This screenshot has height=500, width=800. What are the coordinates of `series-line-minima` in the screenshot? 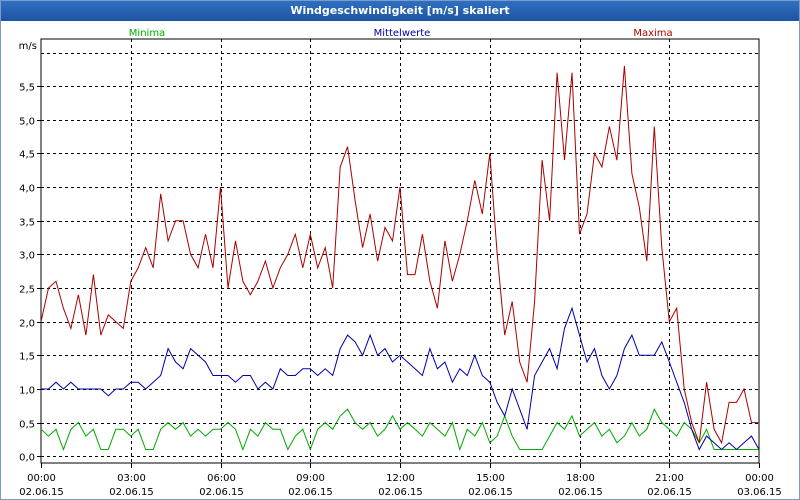 It's located at (399, 430).